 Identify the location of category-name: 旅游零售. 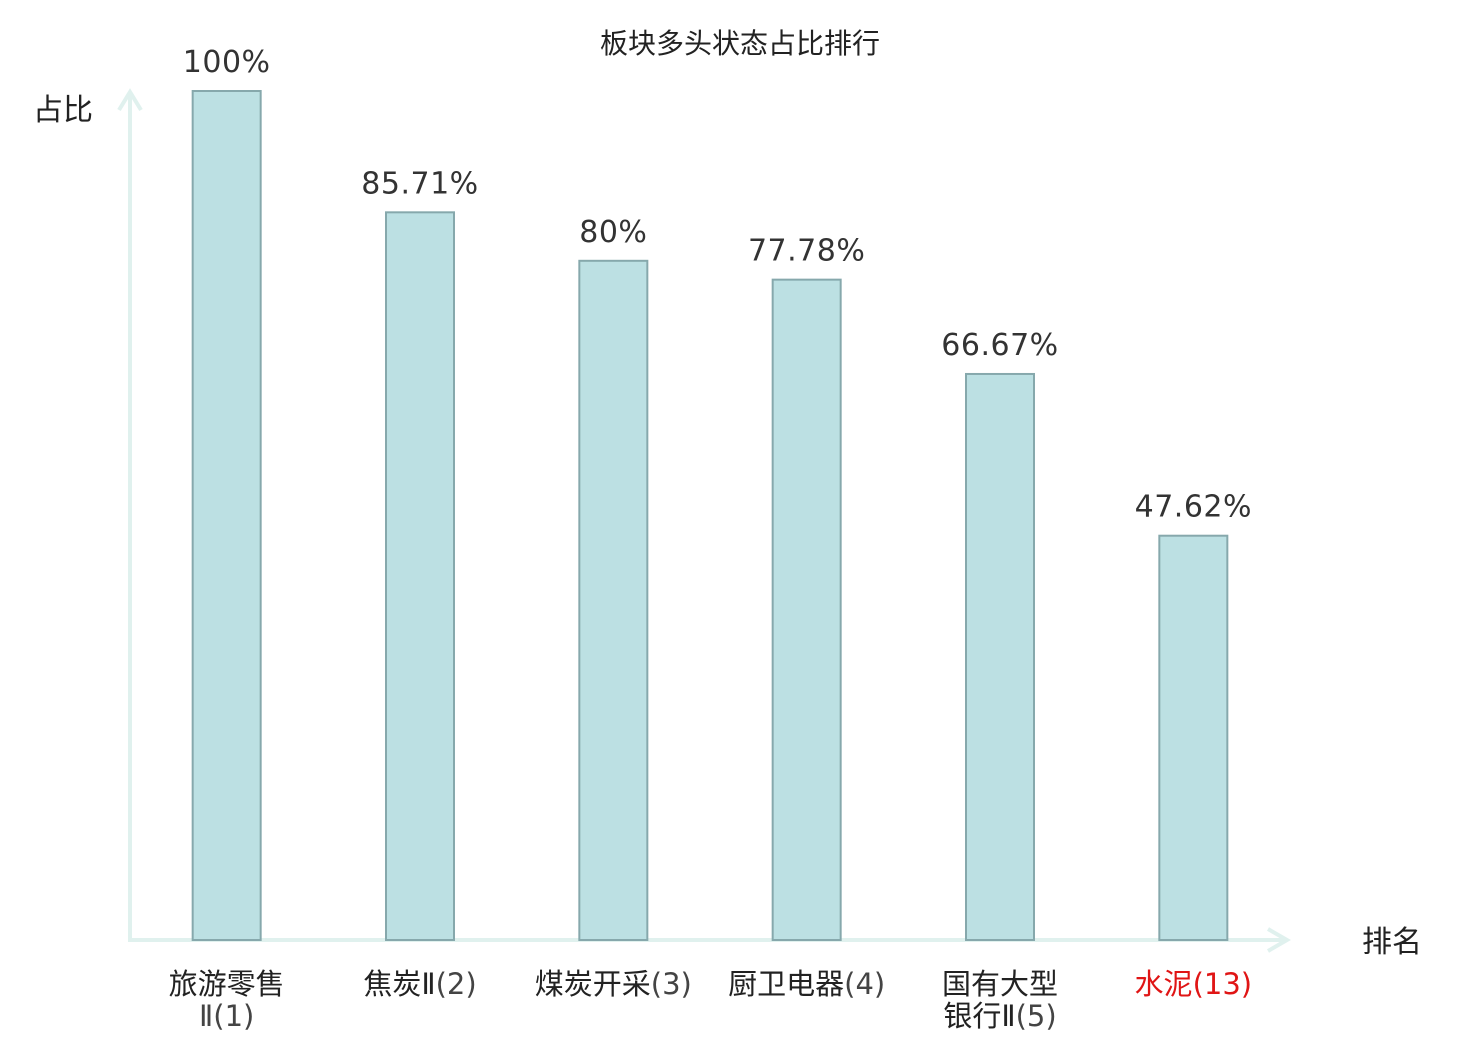
(227, 984).